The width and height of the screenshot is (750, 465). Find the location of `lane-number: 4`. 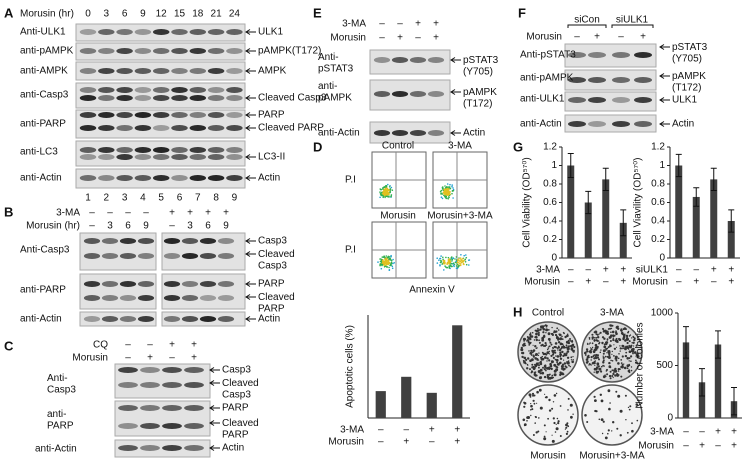

lane-number: 4 is located at coordinates (143, 198).